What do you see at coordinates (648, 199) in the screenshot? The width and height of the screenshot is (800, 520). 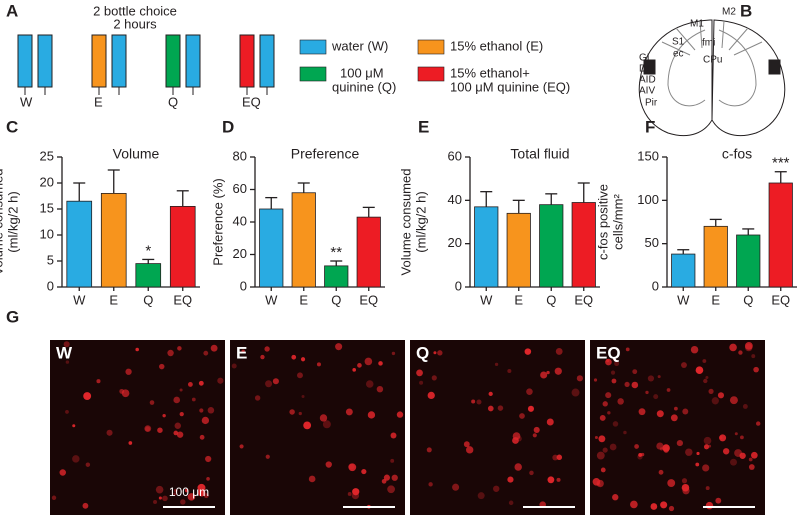 I see `y-tick-label: 100` at bounding box center [648, 199].